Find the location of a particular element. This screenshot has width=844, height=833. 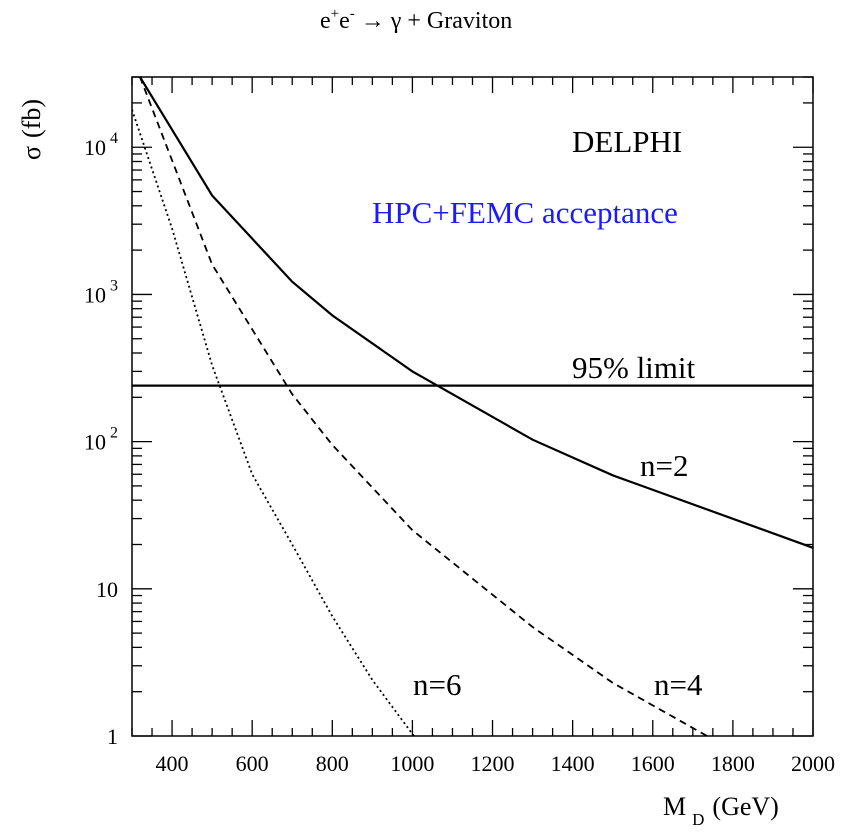

x-axis-label: M D (GeV) is located at coordinates (721, 810).